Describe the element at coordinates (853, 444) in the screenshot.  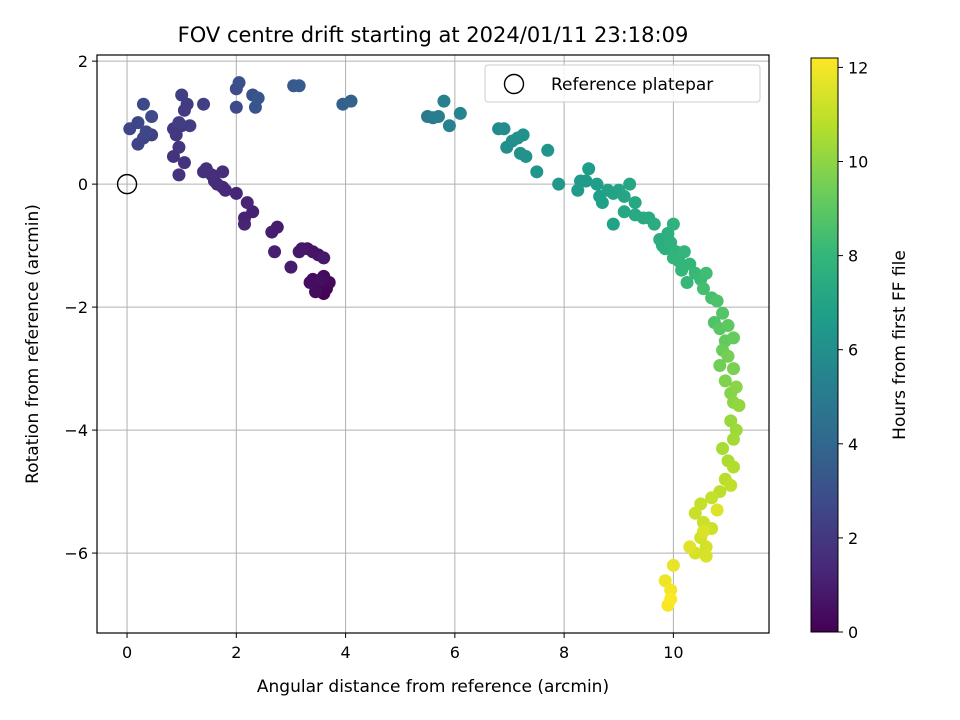
I see `colorbar-tick-label: 4` at that location.